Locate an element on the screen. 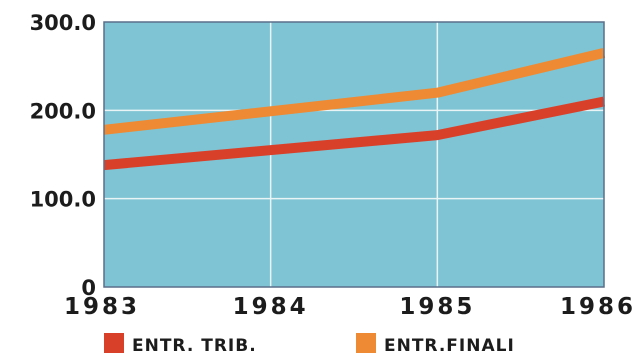 The width and height of the screenshot is (643, 358). y-tick-label: 0 is located at coordinates (88, 288).